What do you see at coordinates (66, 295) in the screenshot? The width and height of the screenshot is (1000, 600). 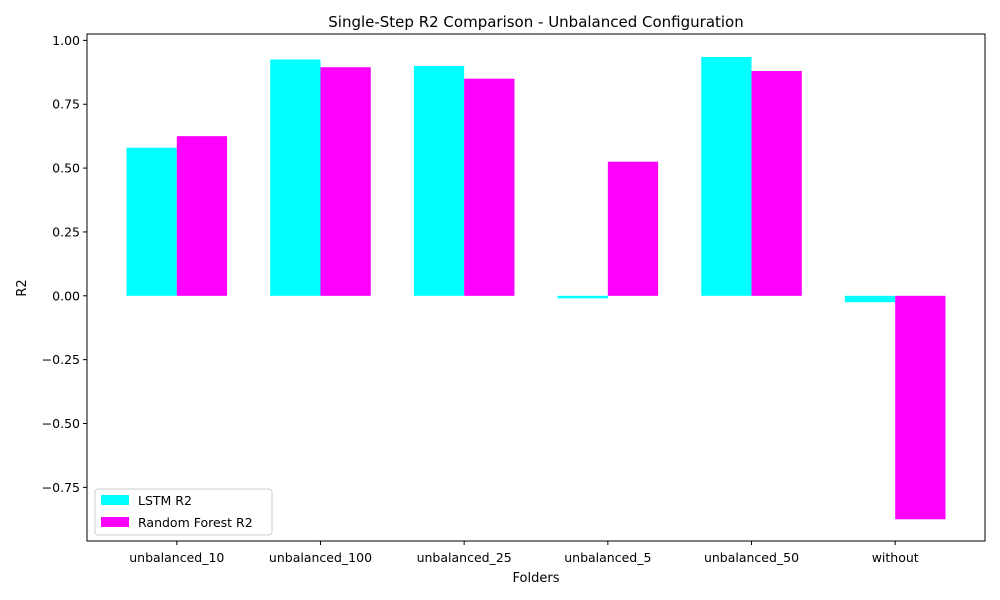 I see `y-tick-label: 0.00` at bounding box center [66, 295].